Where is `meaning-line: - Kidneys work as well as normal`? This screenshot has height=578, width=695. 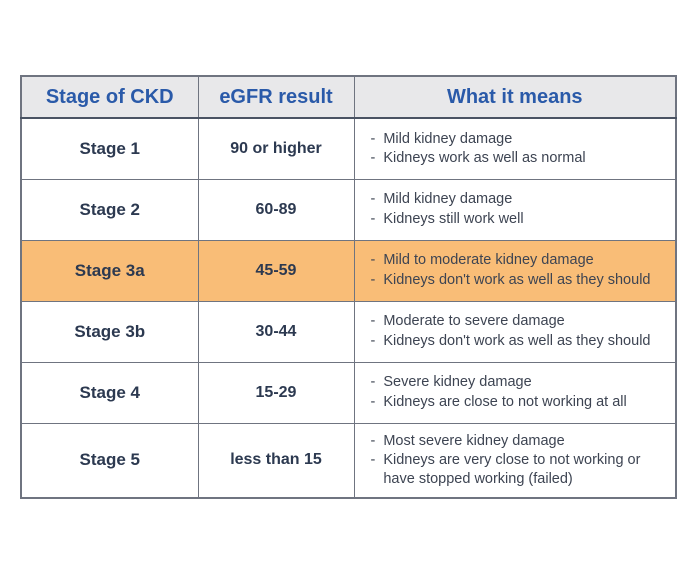 meaning-line: - Kidneys work as well as normal is located at coordinates (521, 158).